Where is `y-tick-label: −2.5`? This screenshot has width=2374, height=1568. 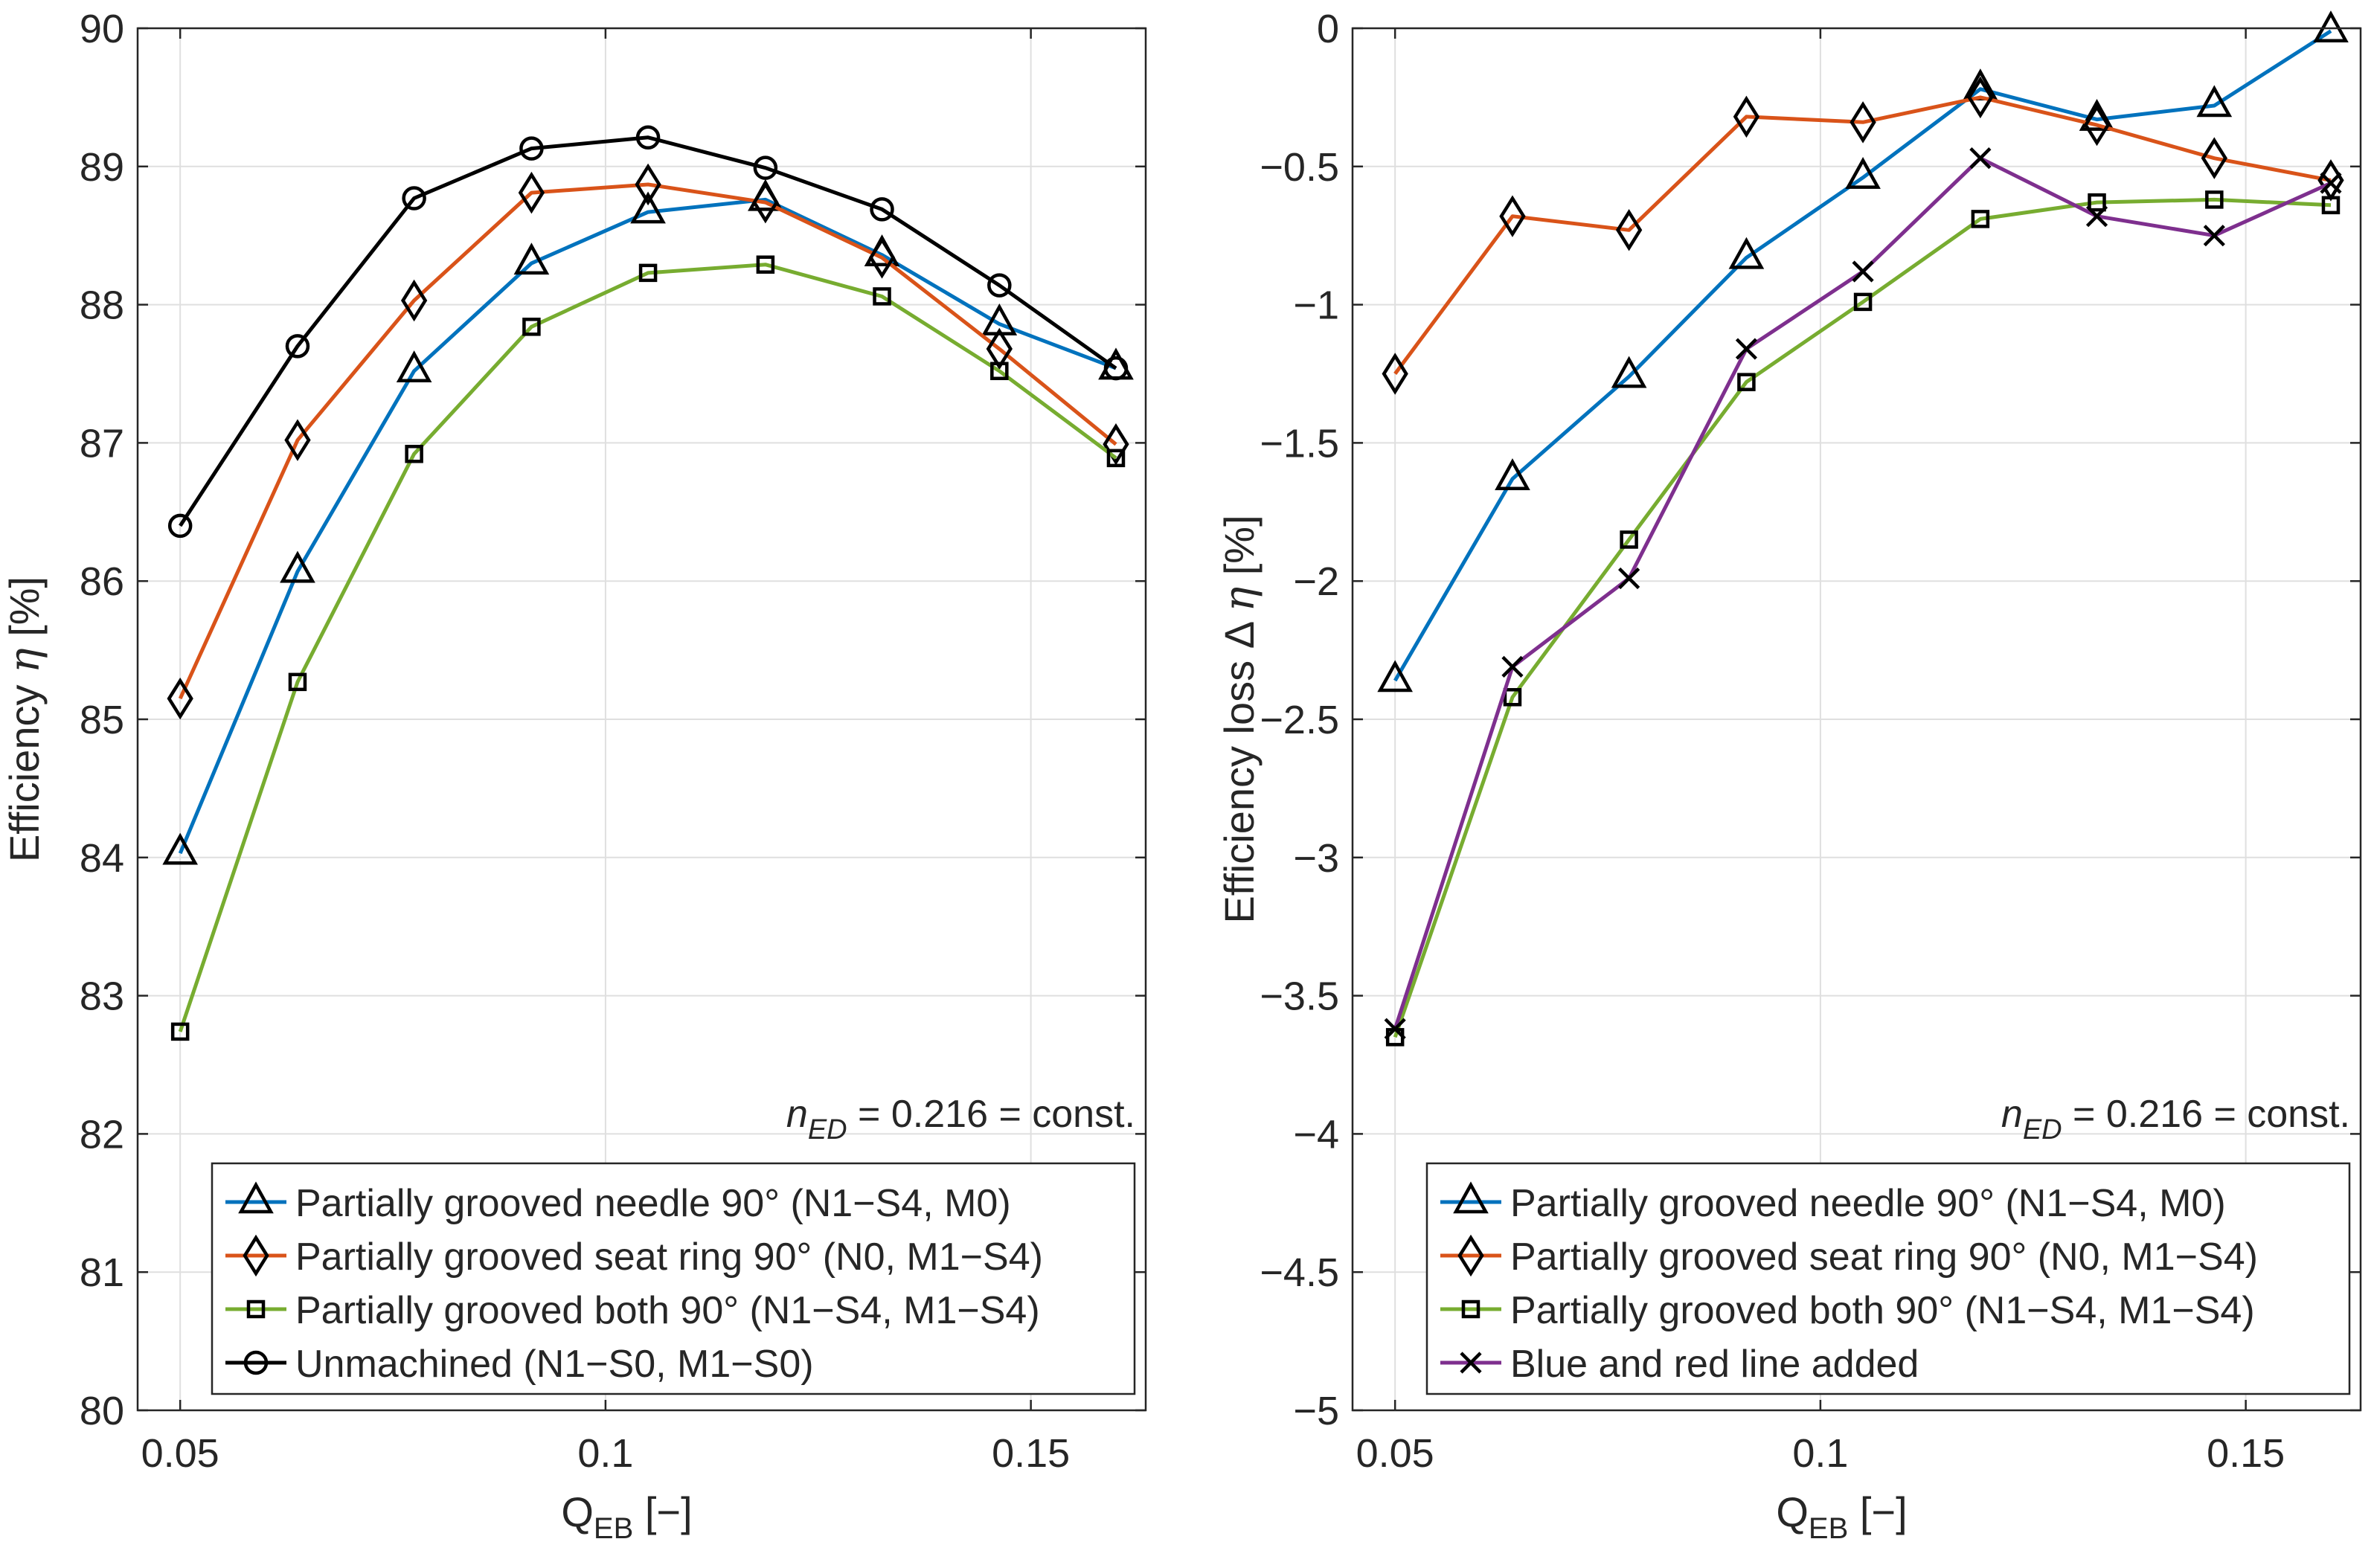
y-tick-label: −2.5 is located at coordinates (1300, 720).